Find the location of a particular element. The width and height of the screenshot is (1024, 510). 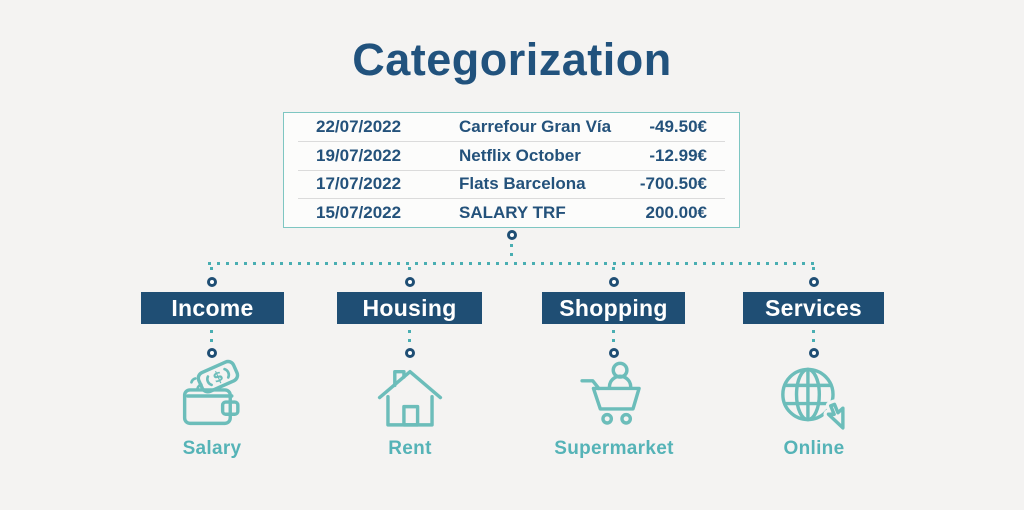

figure-shopping: Supermarket is located at coordinates (614, 409).